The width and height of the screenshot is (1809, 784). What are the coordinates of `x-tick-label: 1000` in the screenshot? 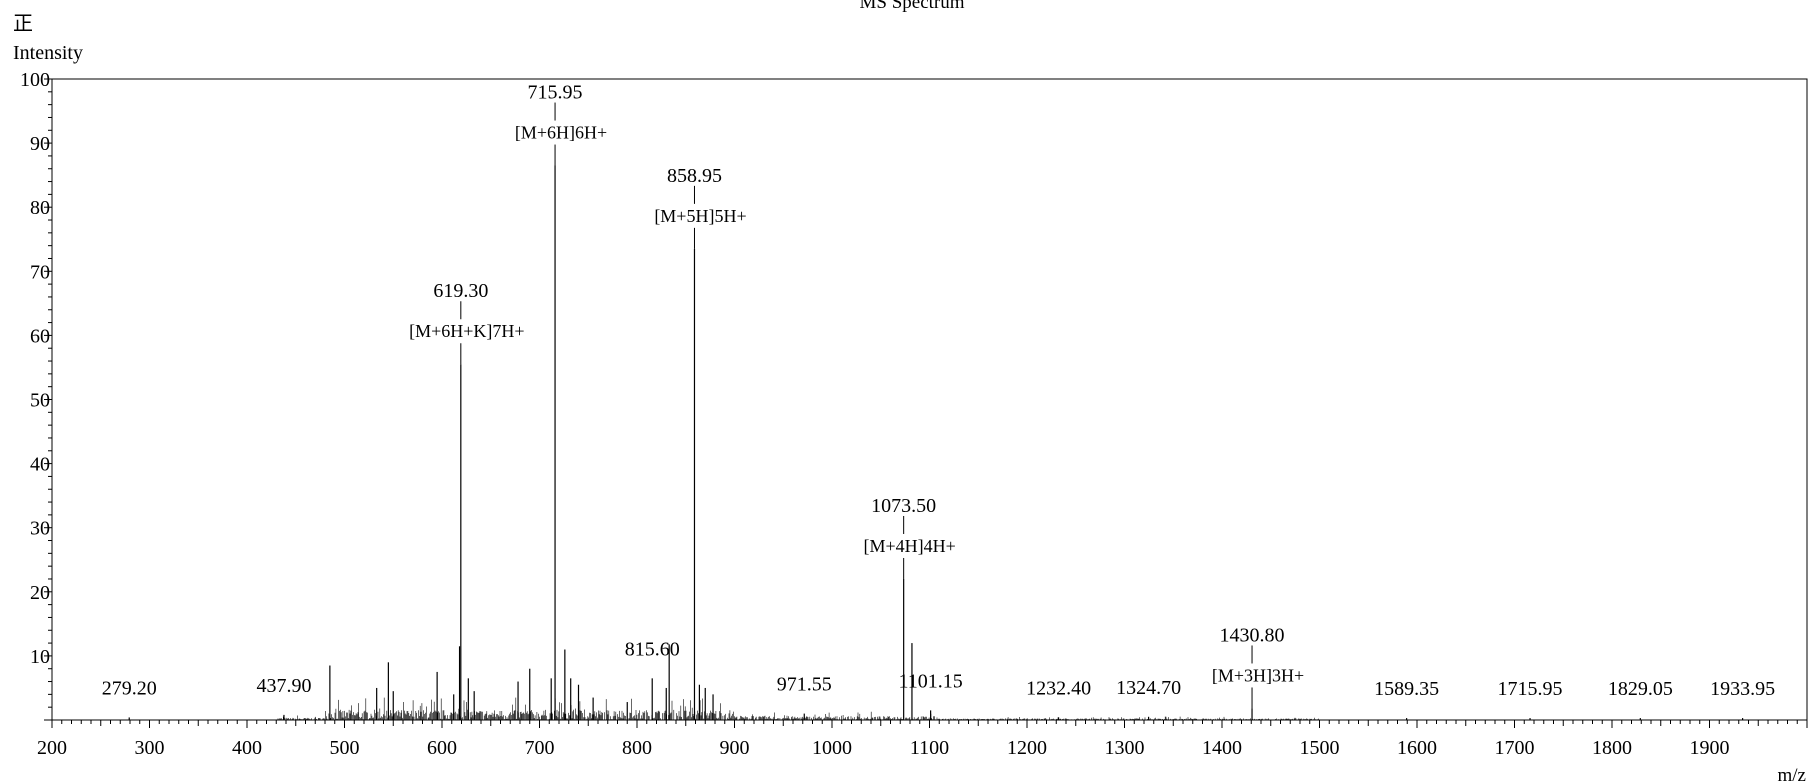 It's located at (832, 748).